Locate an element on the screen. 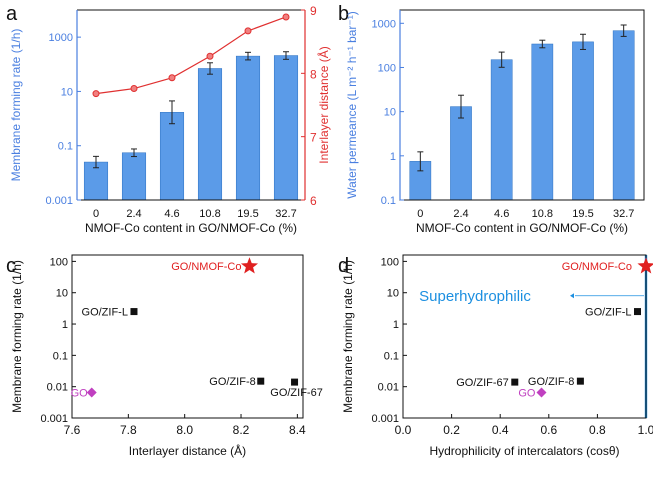 Image resolution: width=653 pixels, height=486 pixels. panel-c-point-label: GO/ZIF-67 is located at coordinates (296, 393).